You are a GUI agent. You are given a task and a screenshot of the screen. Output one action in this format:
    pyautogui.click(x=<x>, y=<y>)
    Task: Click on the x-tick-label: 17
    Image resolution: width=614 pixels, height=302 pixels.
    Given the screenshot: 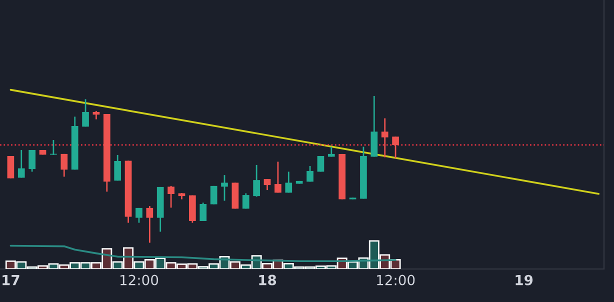 What is the action you would take?
    pyautogui.click(x=11, y=280)
    